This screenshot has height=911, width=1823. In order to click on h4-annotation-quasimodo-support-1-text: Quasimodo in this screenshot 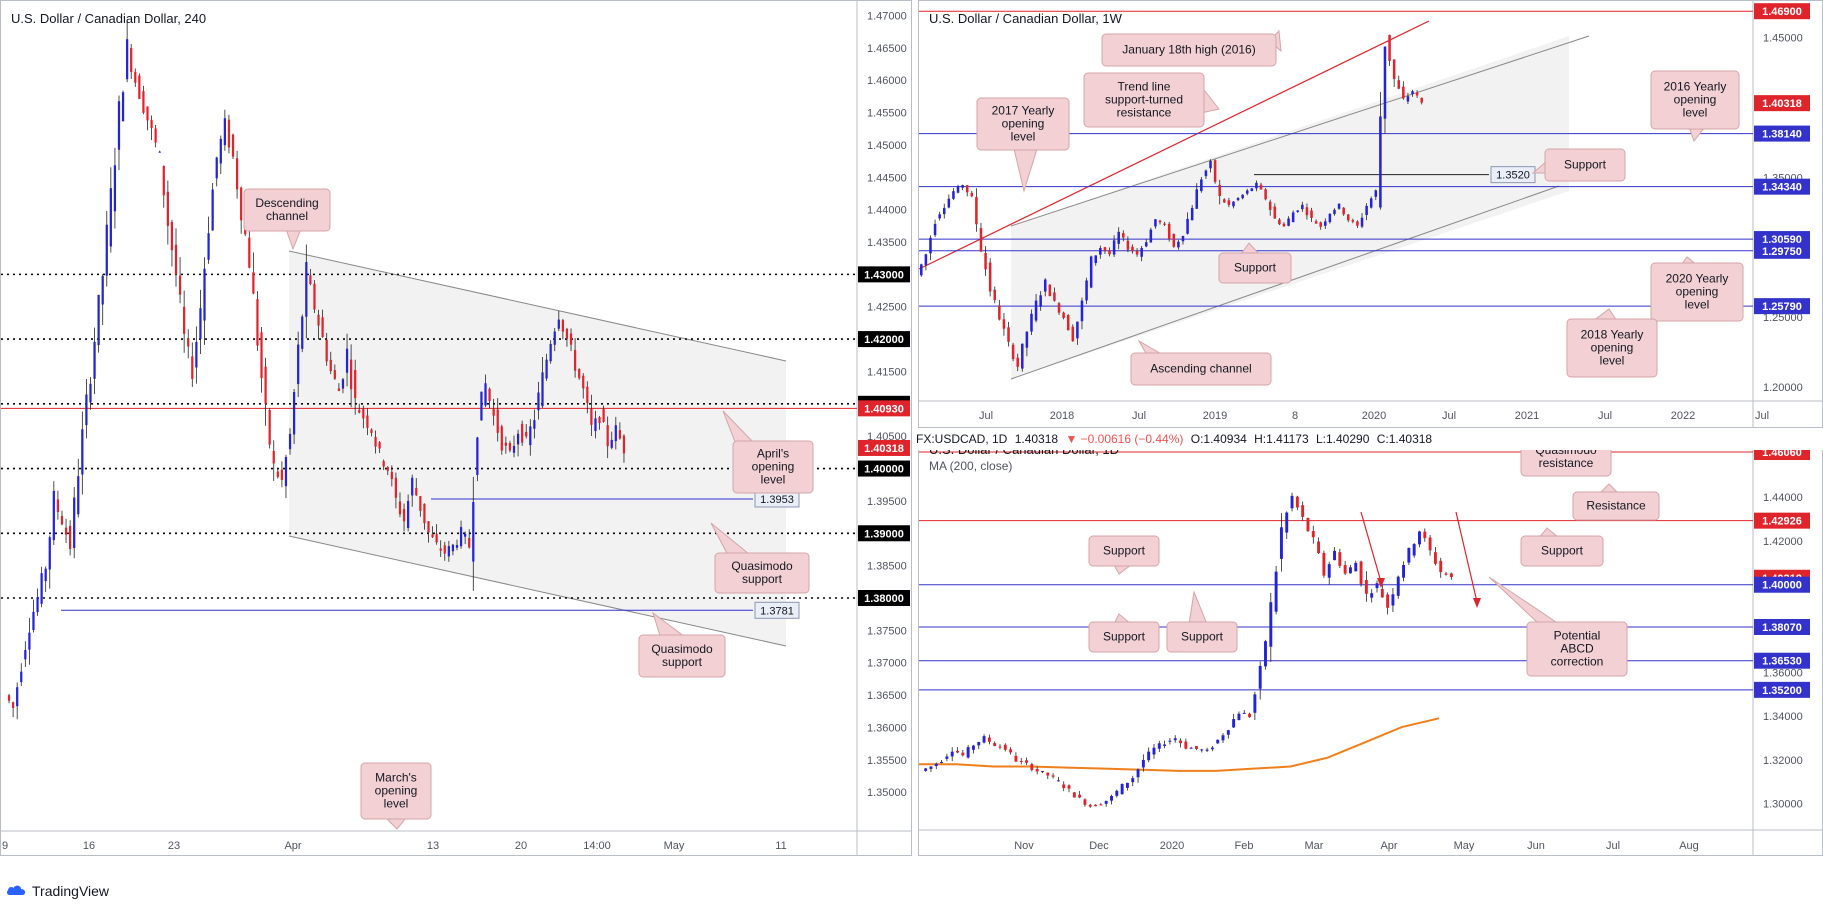, I will do `click(762, 566)`.